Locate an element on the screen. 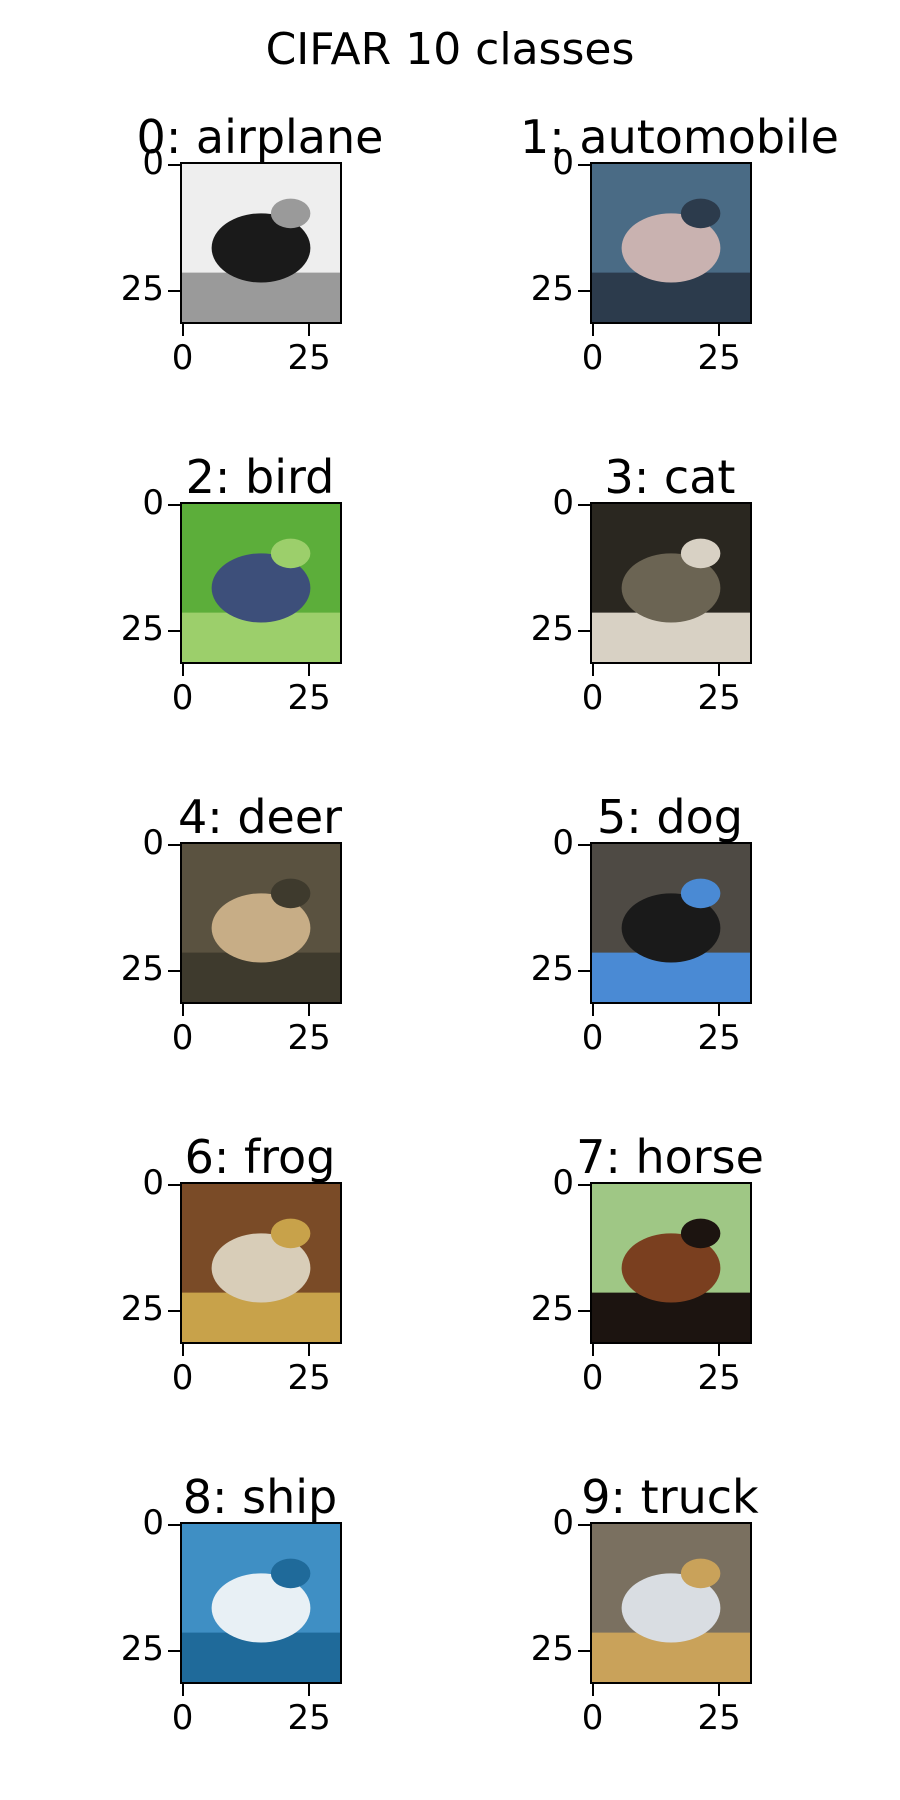 The height and width of the screenshot is (1800, 900). panel-title: 5: dog is located at coordinates (670, 817).